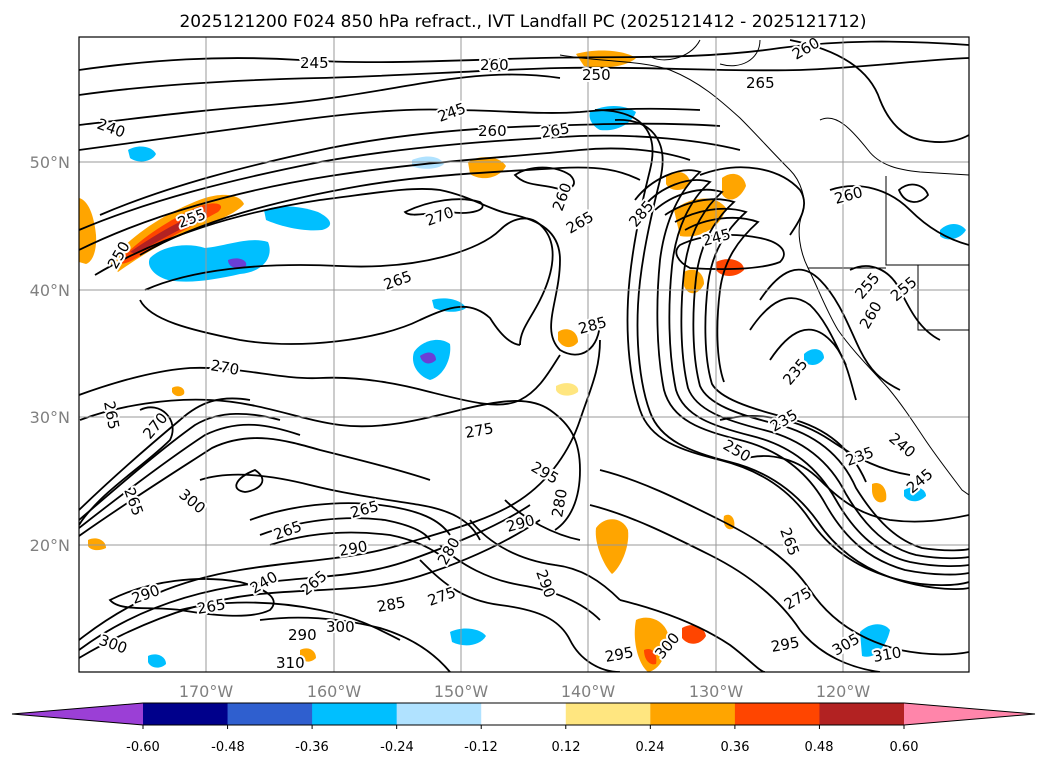 This screenshot has width=1047, height=765. I want to click on latitude-labels: 50°N 40°N 30°N 20°N, so click(50, 354).